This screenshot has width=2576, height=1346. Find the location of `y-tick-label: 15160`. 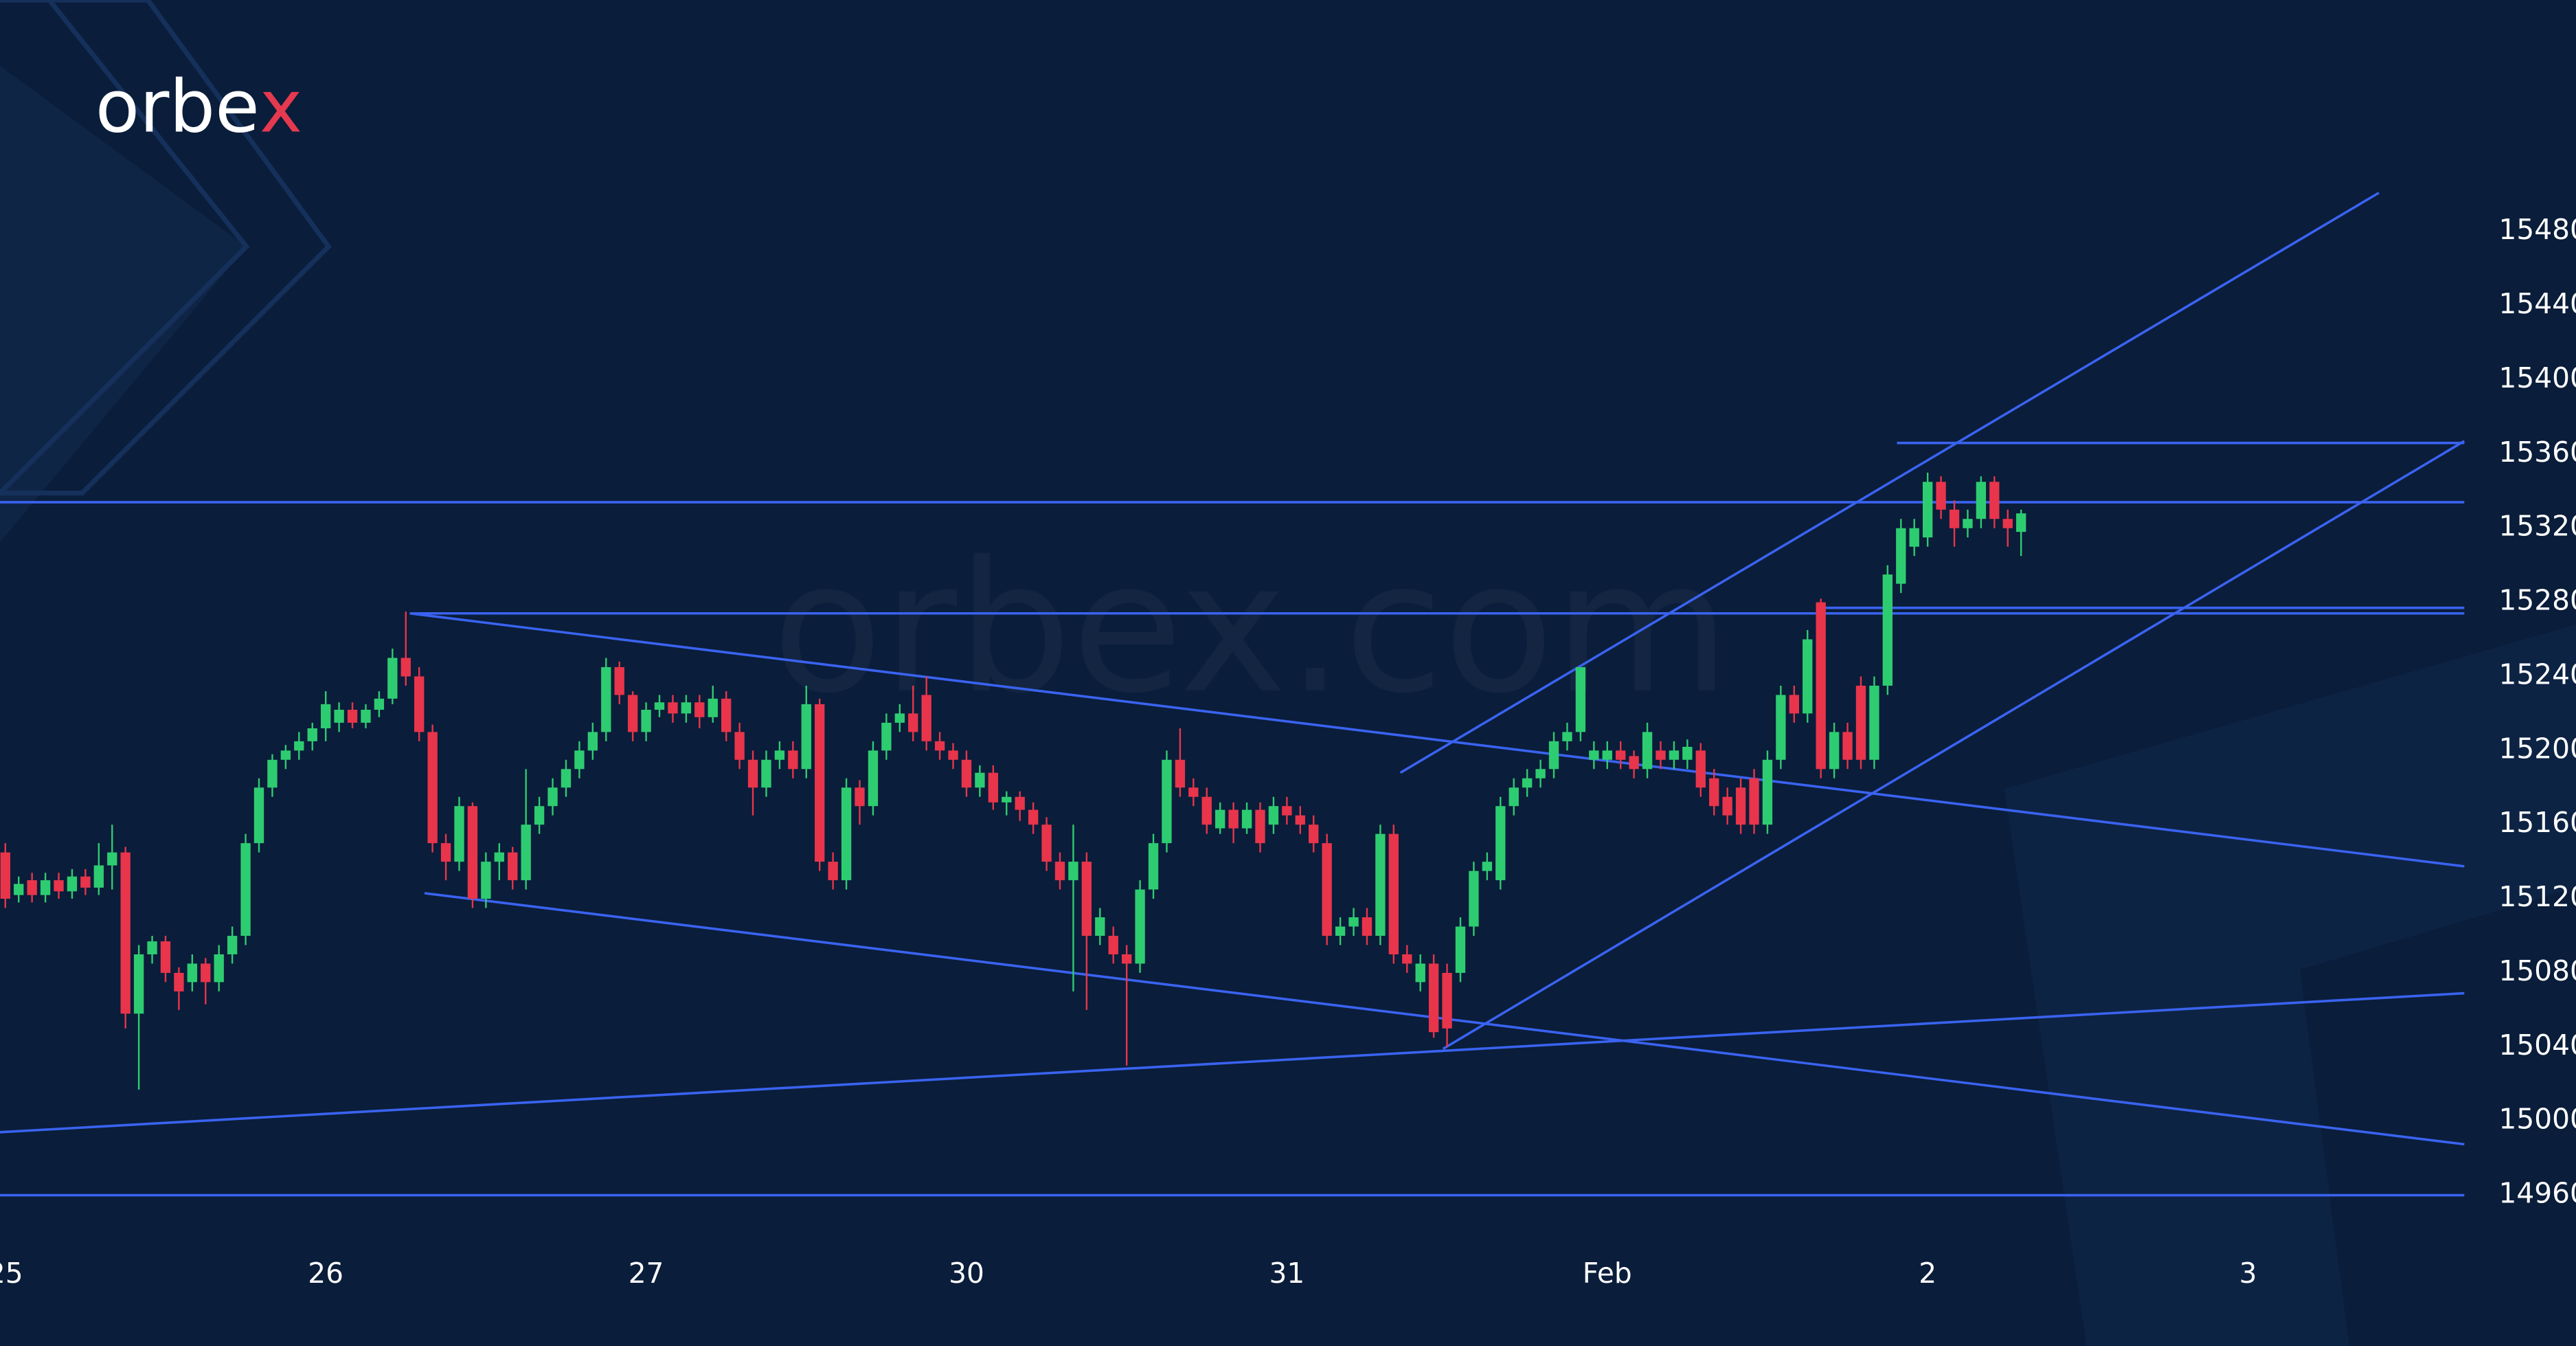

y-tick-label: 15160 is located at coordinates (2537, 822).